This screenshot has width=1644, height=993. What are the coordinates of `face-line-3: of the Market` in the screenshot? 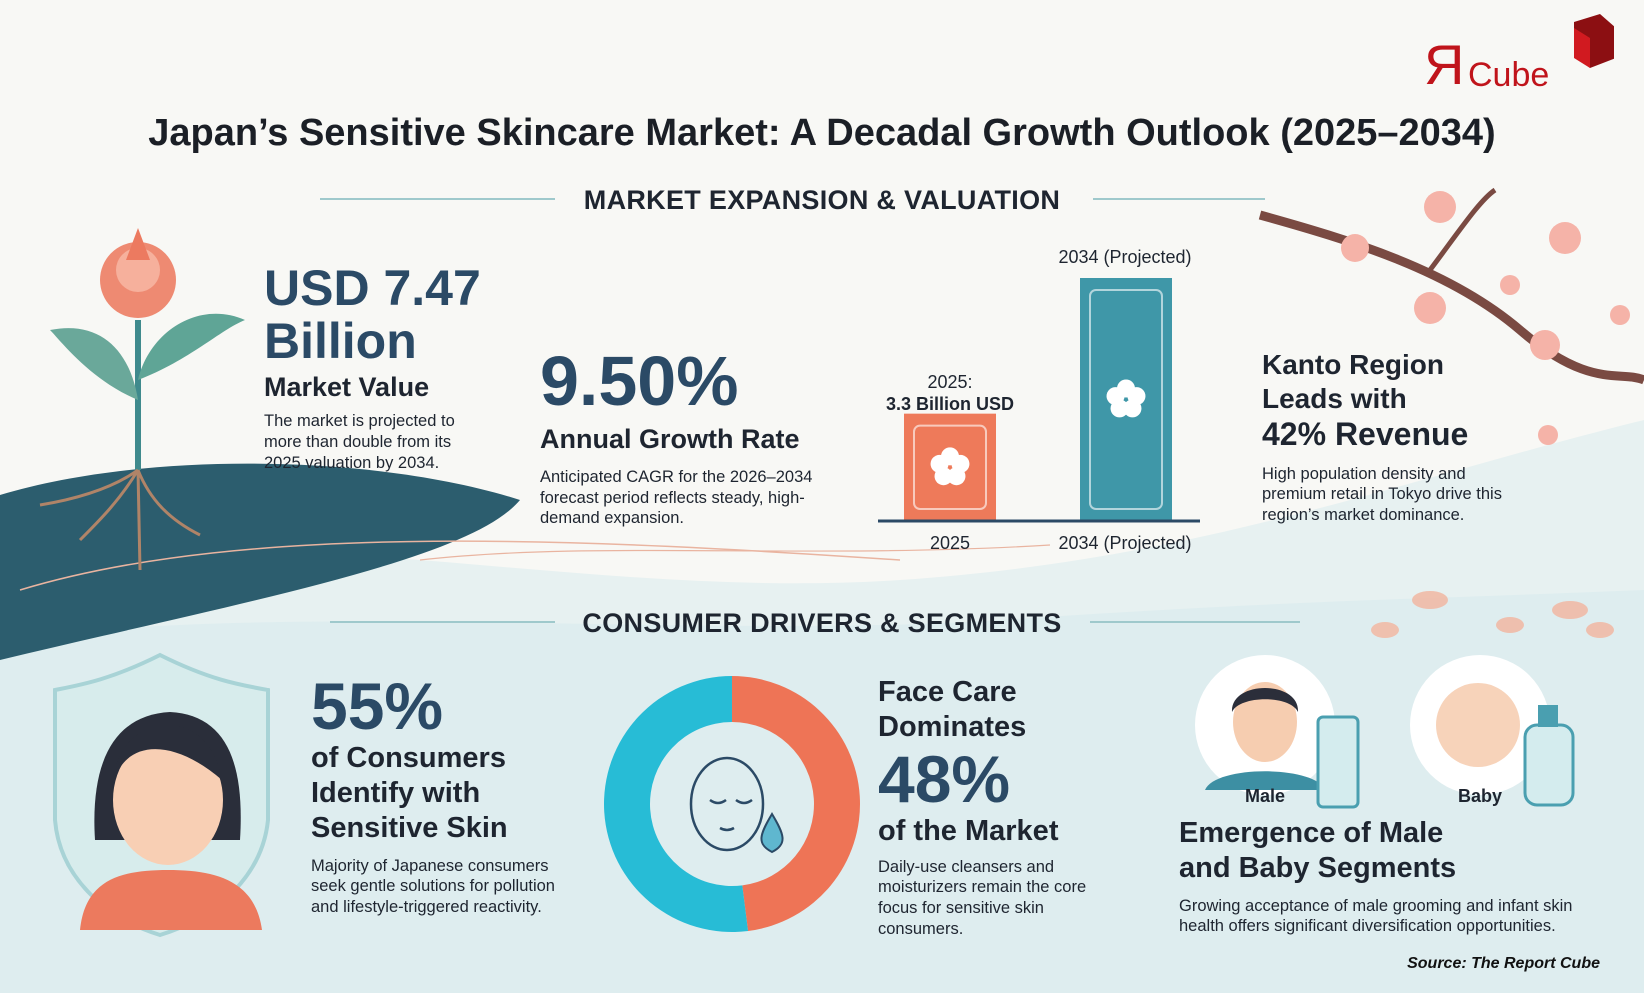 It's located at (968, 830).